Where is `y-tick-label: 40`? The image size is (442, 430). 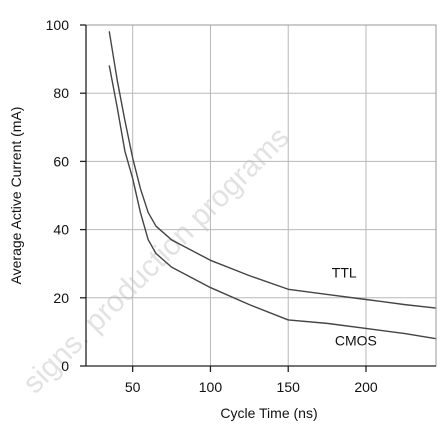 y-tick-label: 40 is located at coordinates (61, 230).